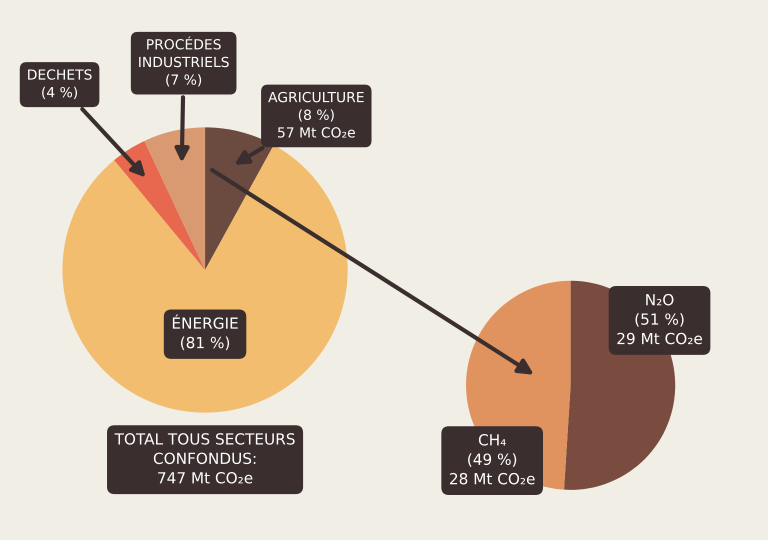  I want to click on slice-label: N₂O, so click(660, 300).